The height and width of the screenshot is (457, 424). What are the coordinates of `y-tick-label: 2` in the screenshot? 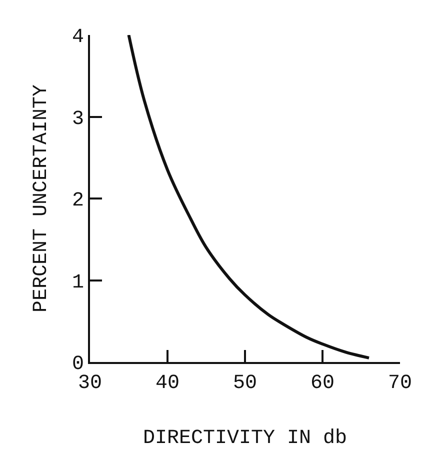 It's located at (78, 201).